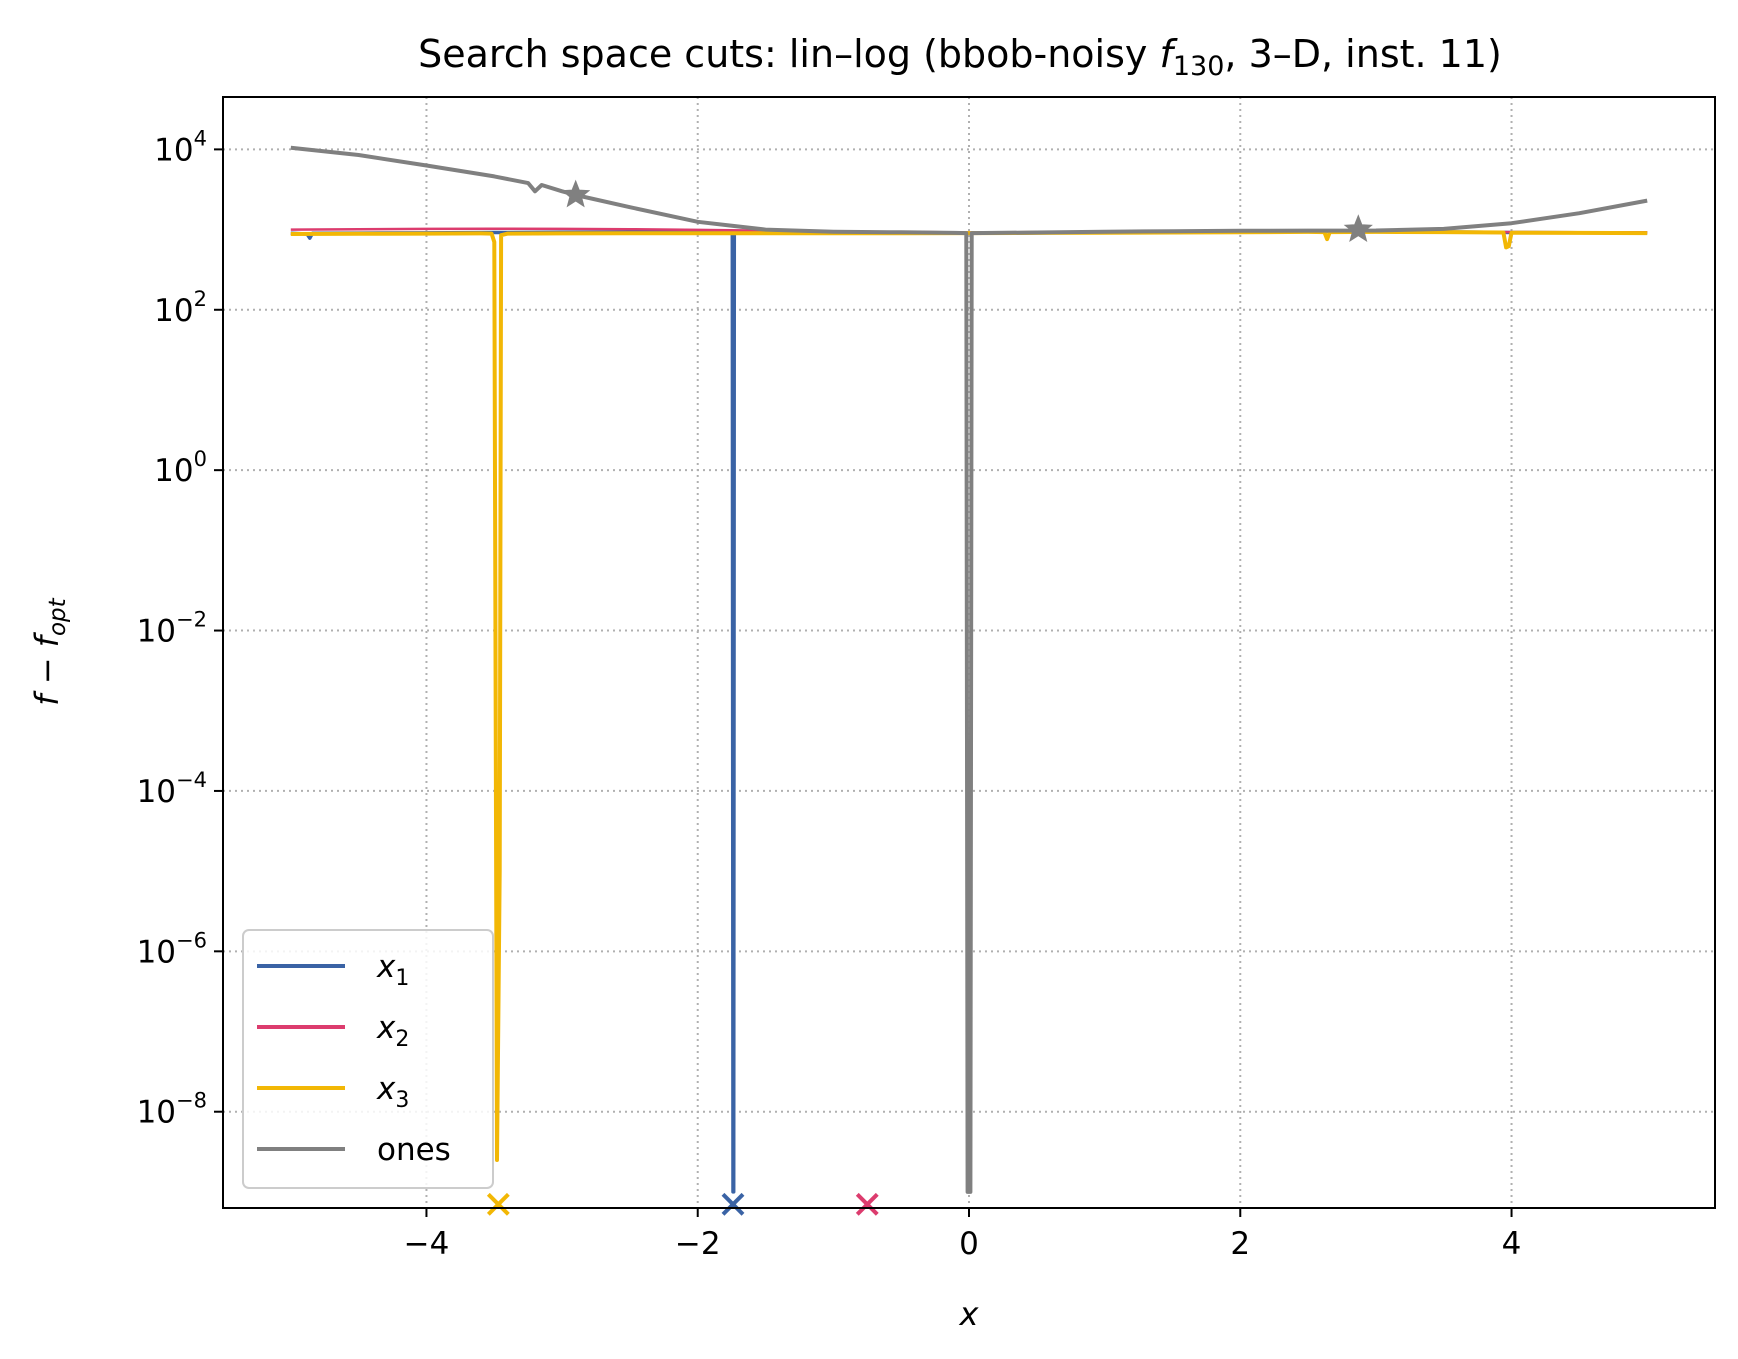 The image size is (1738, 1359). I want to click on x-axis-ticks: −4 −2 0 2 4, so click(963, 1235).